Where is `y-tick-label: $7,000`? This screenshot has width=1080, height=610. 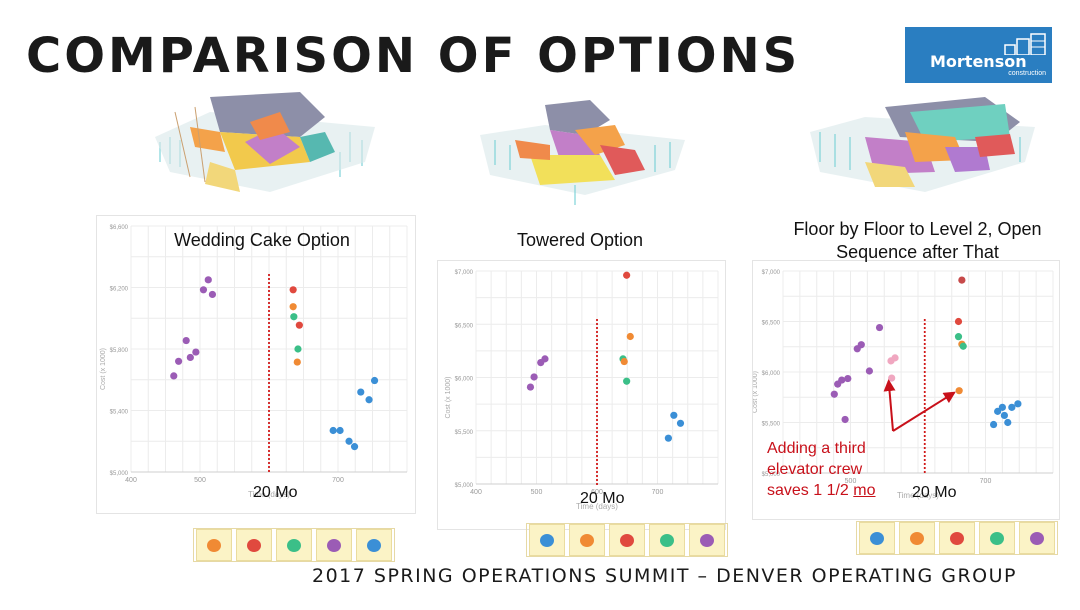
y-tick-label: $7,000 is located at coordinates (464, 273).